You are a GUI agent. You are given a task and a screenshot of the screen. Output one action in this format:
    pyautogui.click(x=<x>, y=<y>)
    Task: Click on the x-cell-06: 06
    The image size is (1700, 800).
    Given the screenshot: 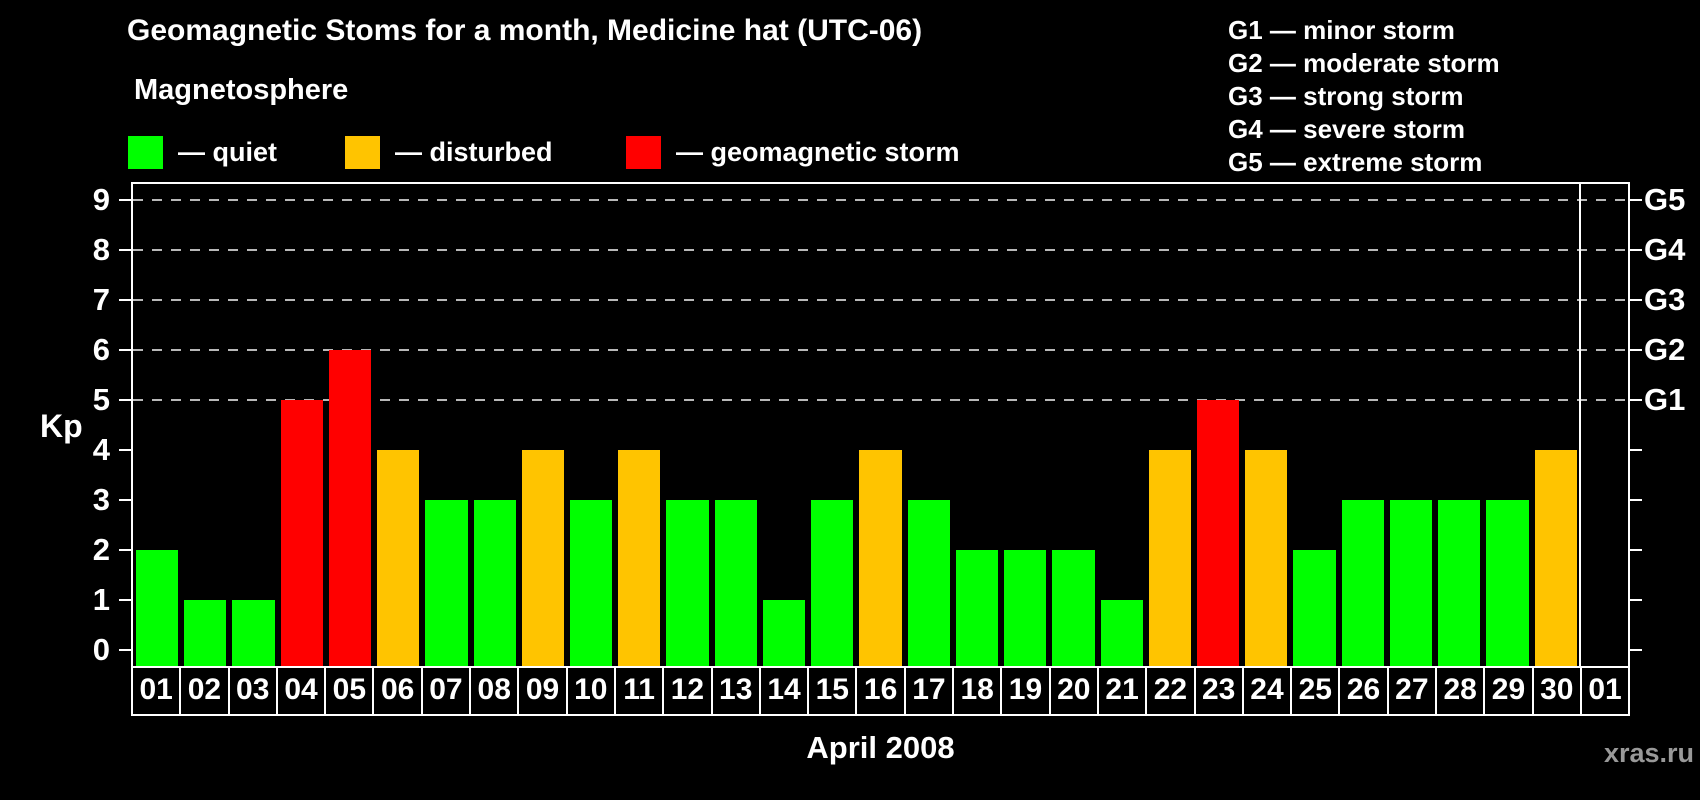 What is the action you would take?
    pyautogui.click(x=398, y=691)
    